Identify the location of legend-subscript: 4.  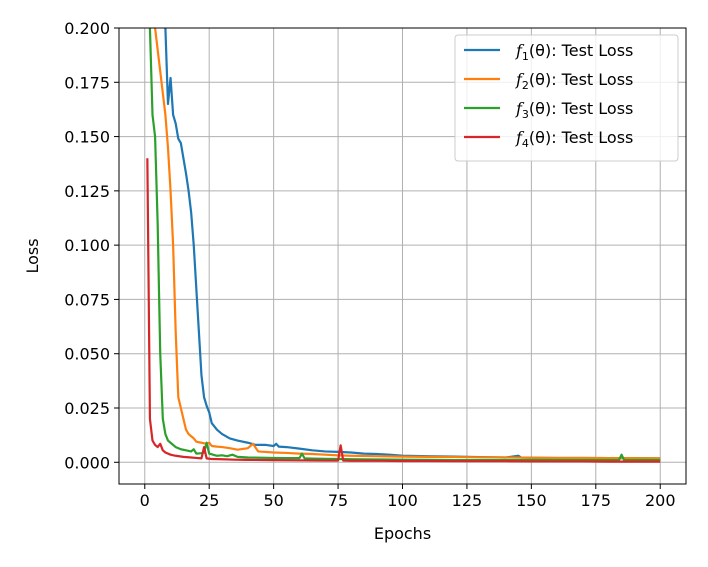
(525, 143).